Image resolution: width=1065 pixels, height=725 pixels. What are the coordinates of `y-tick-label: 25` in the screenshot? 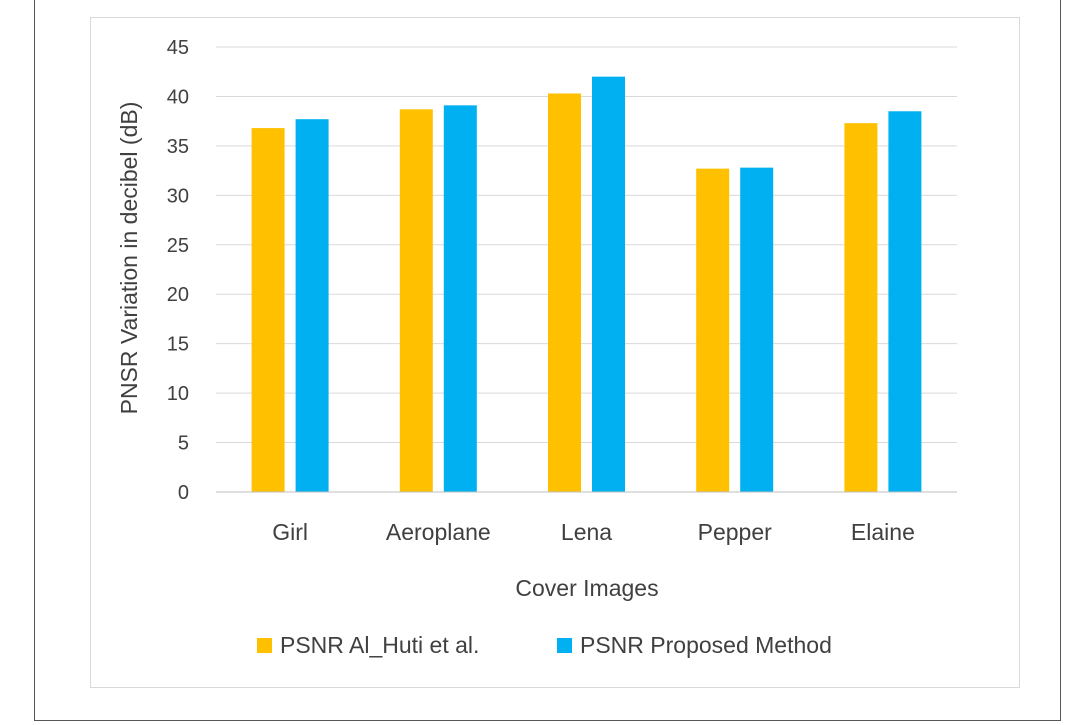 It's located at (178, 246).